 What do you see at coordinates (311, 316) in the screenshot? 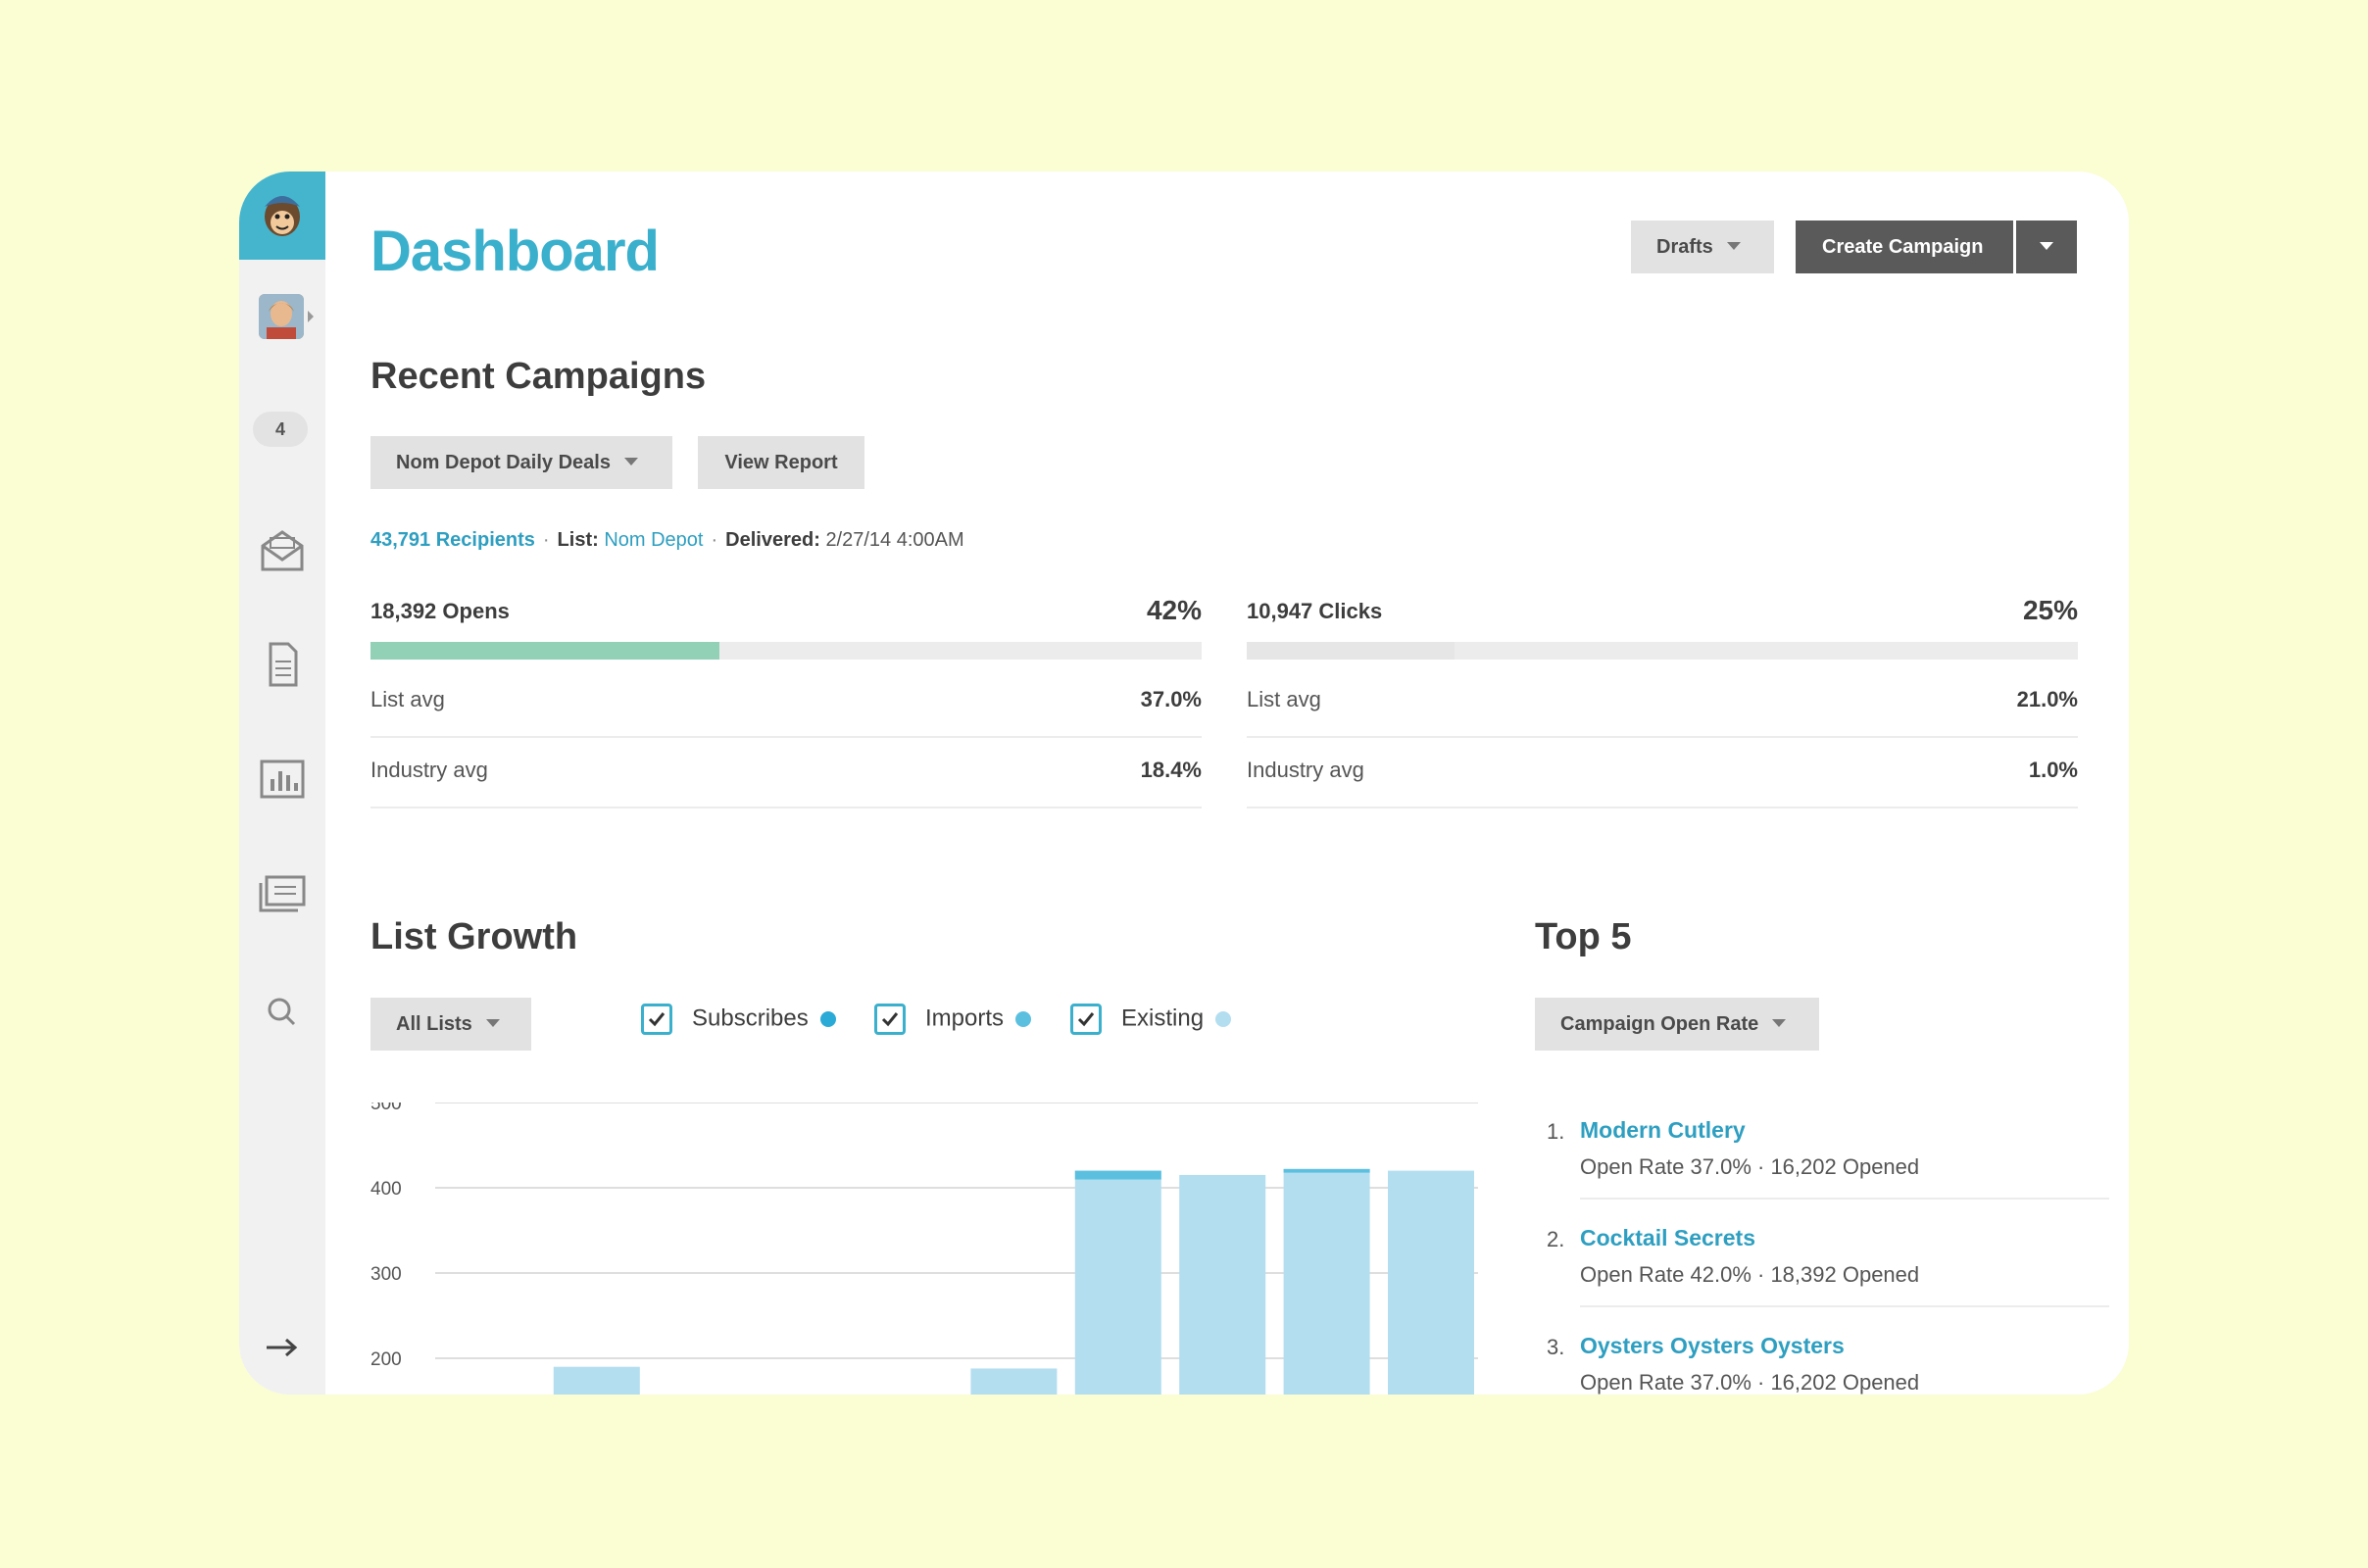
I see `avatar-caret-icon` at bounding box center [311, 316].